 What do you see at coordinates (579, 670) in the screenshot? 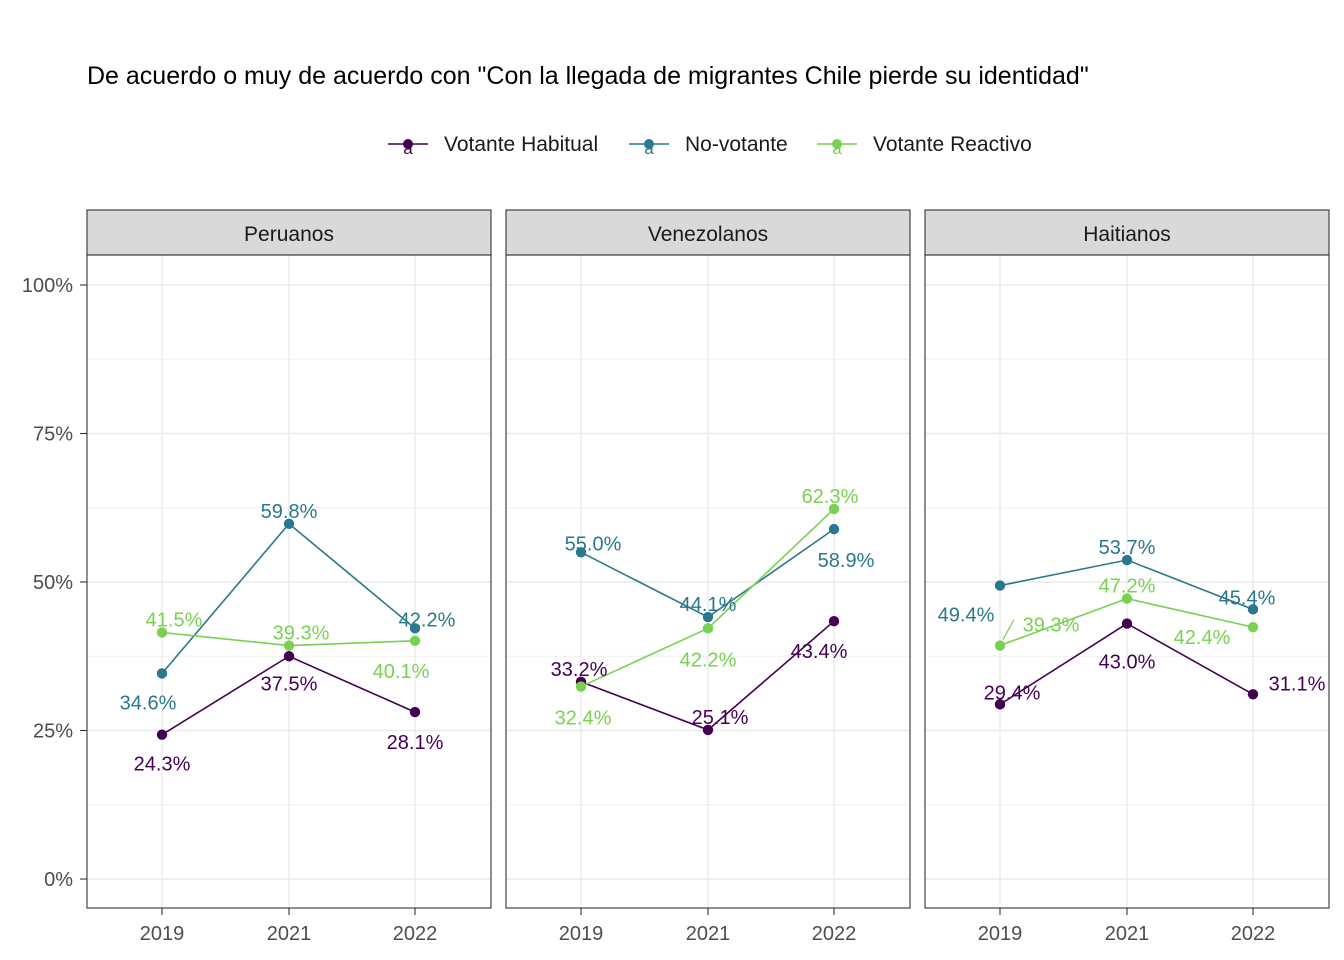
I see `series-votante-habitual-data-label: 33.2%` at bounding box center [579, 670].